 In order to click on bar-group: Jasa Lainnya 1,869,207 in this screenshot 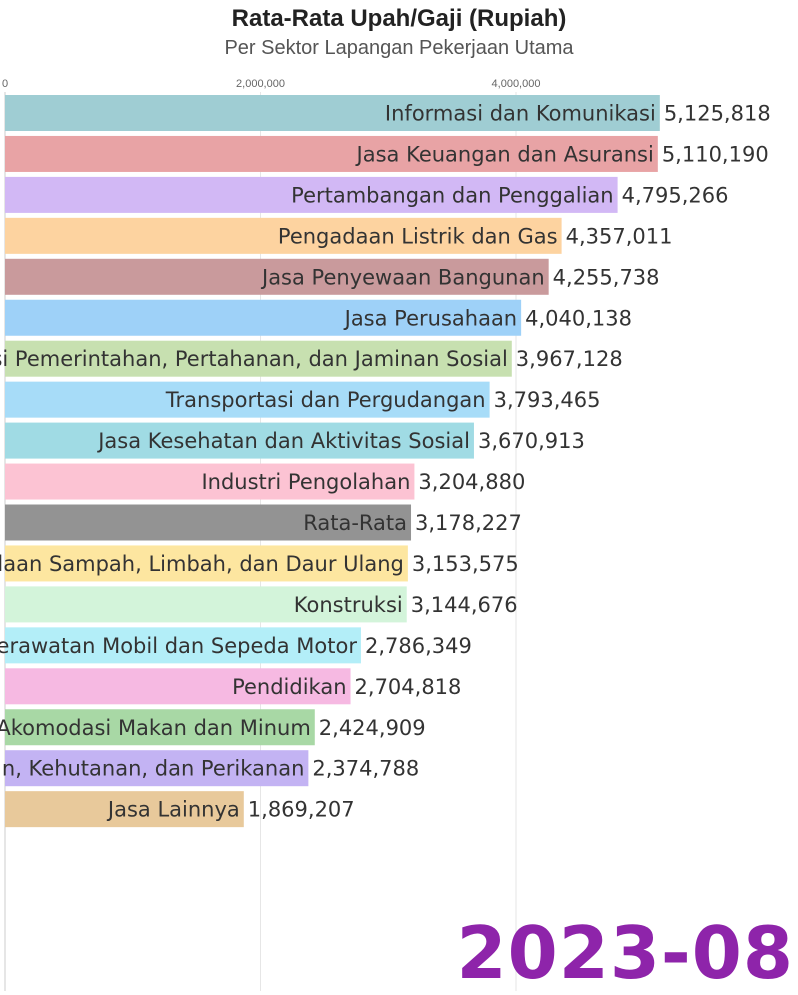, I will do `click(180, 809)`.